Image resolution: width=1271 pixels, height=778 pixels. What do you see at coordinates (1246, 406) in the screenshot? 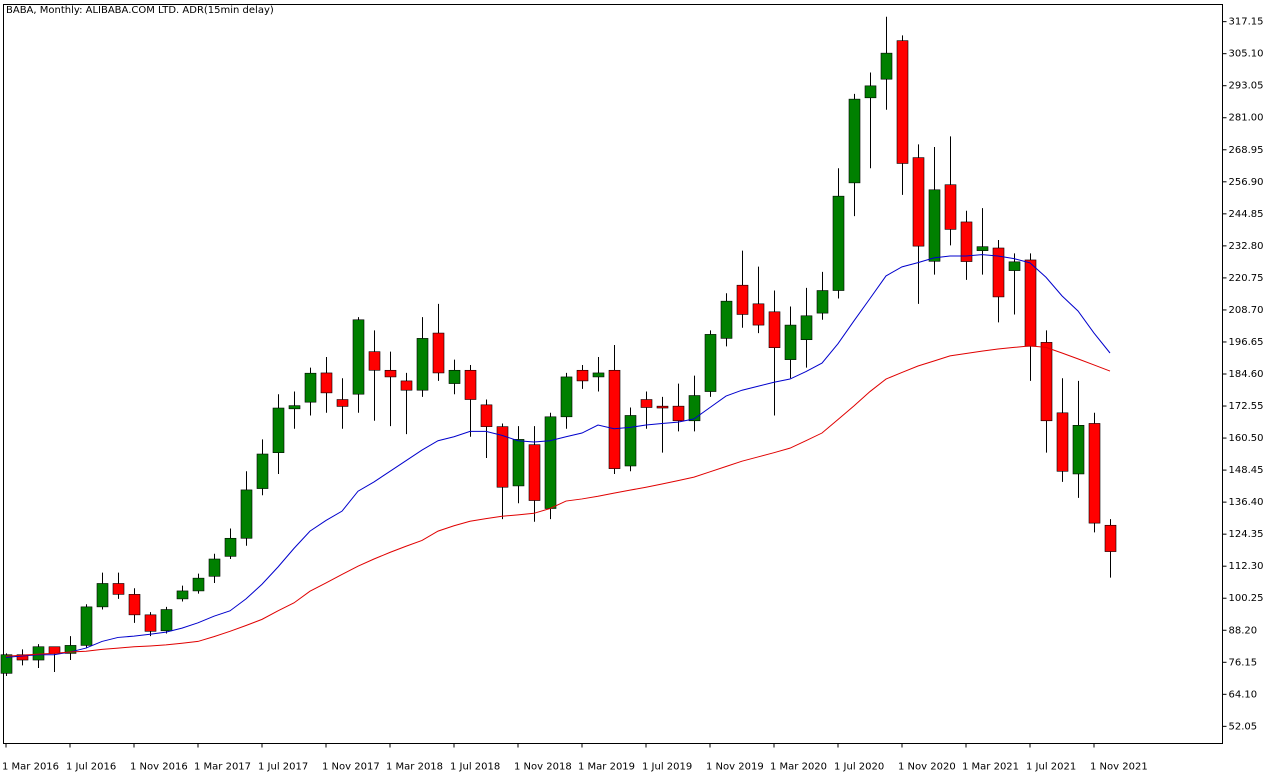
I see `y-tick-label: 172.55` at bounding box center [1246, 406].